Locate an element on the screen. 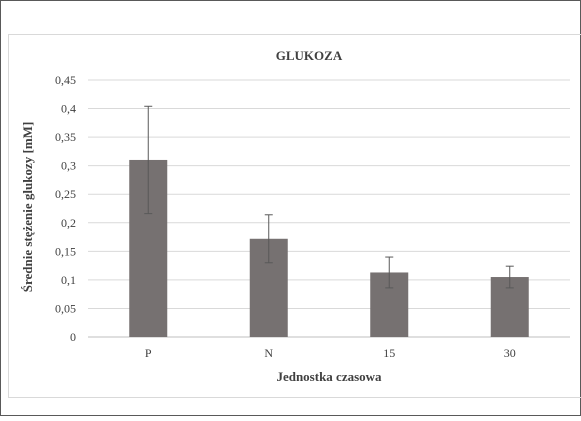  x-axis-title: Jednostka czasowa is located at coordinates (329, 376).